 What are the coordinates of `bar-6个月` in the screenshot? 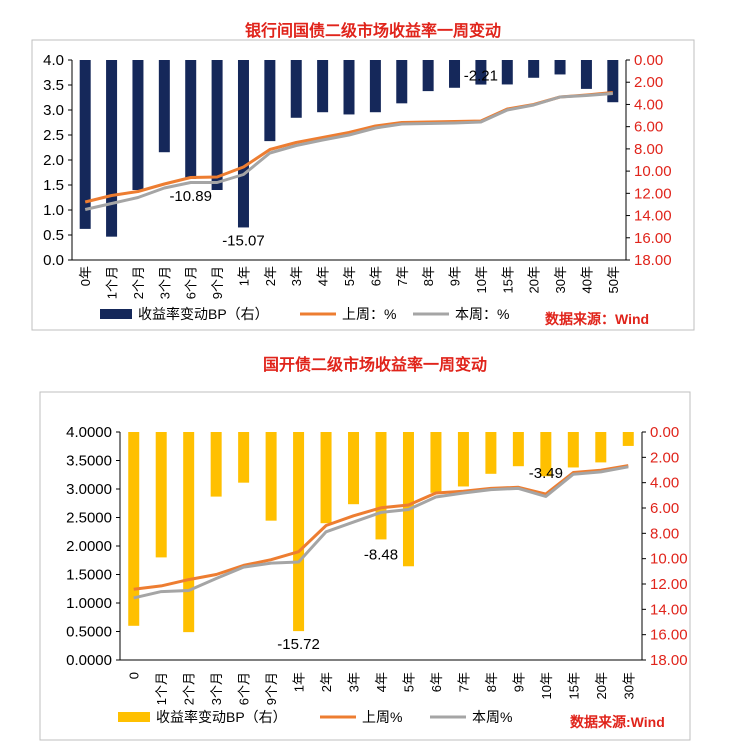 It's located at (244, 457).